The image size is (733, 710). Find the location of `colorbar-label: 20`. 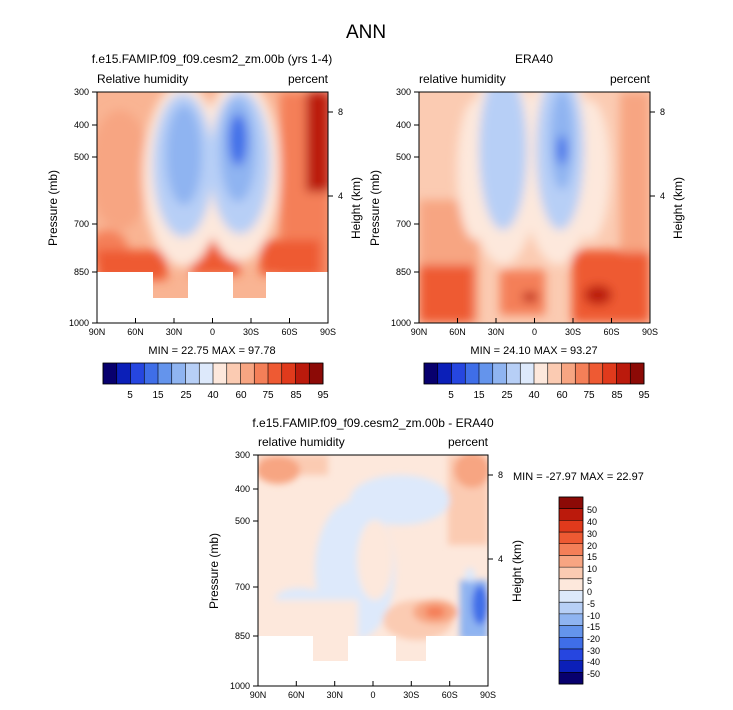

colorbar-label: 20 is located at coordinates (592, 546).